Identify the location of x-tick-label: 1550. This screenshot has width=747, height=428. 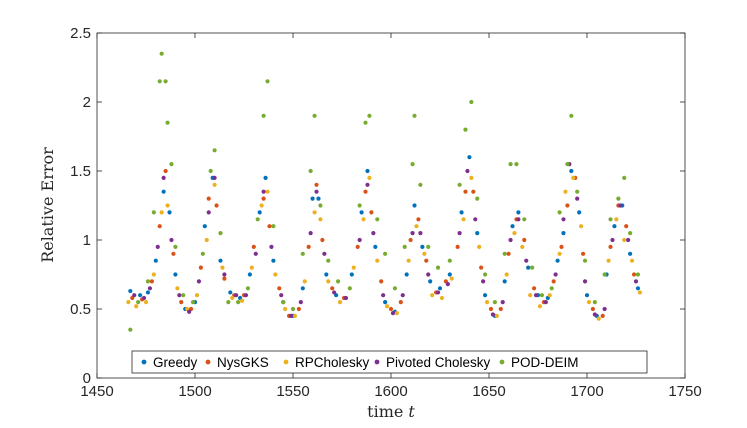
(292, 391).